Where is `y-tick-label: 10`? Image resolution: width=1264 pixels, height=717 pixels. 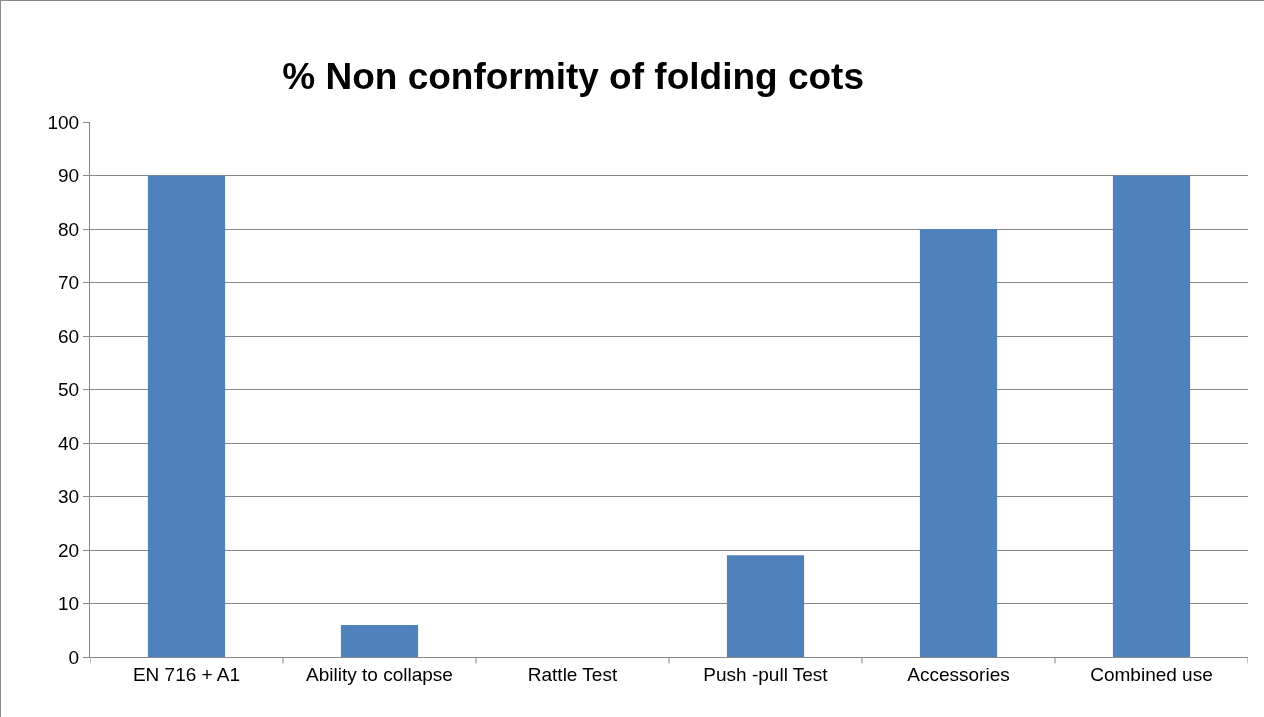 y-tick-label: 10 is located at coordinates (69, 604).